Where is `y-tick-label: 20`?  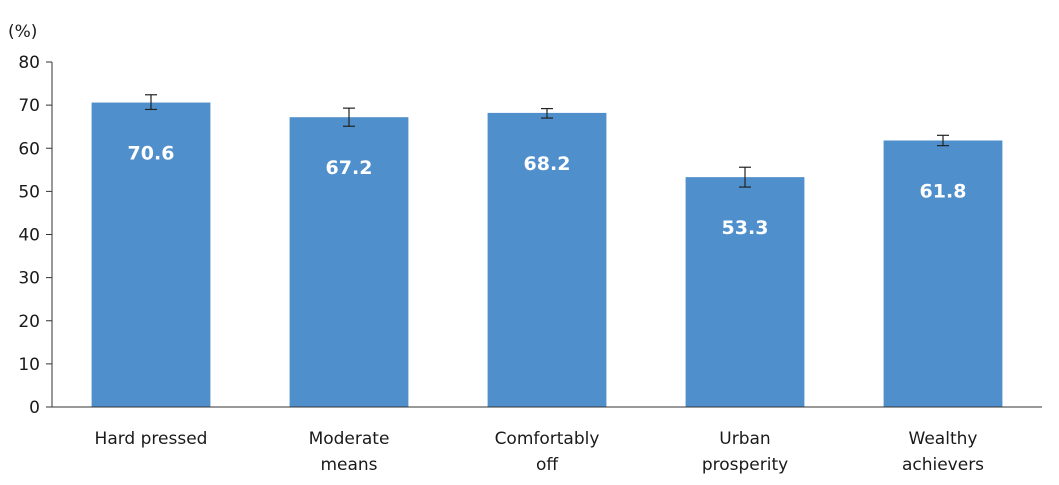 y-tick-label: 20 is located at coordinates (29, 322).